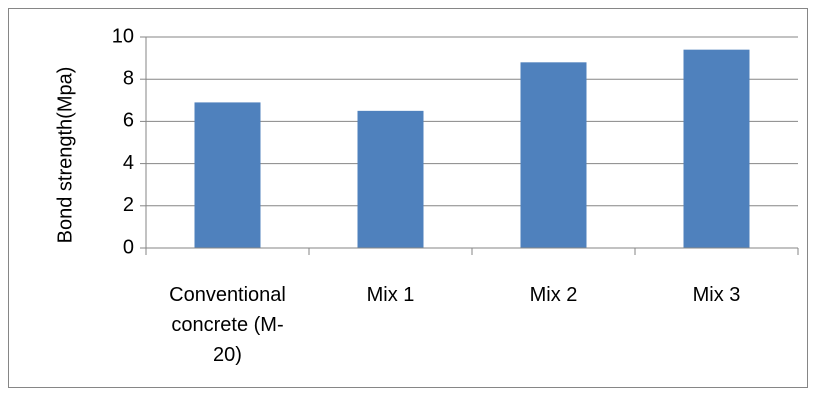 This screenshot has width=817, height=397. I want to click on x-category-label-4-line-1: Mix 3, so click(717, 295).